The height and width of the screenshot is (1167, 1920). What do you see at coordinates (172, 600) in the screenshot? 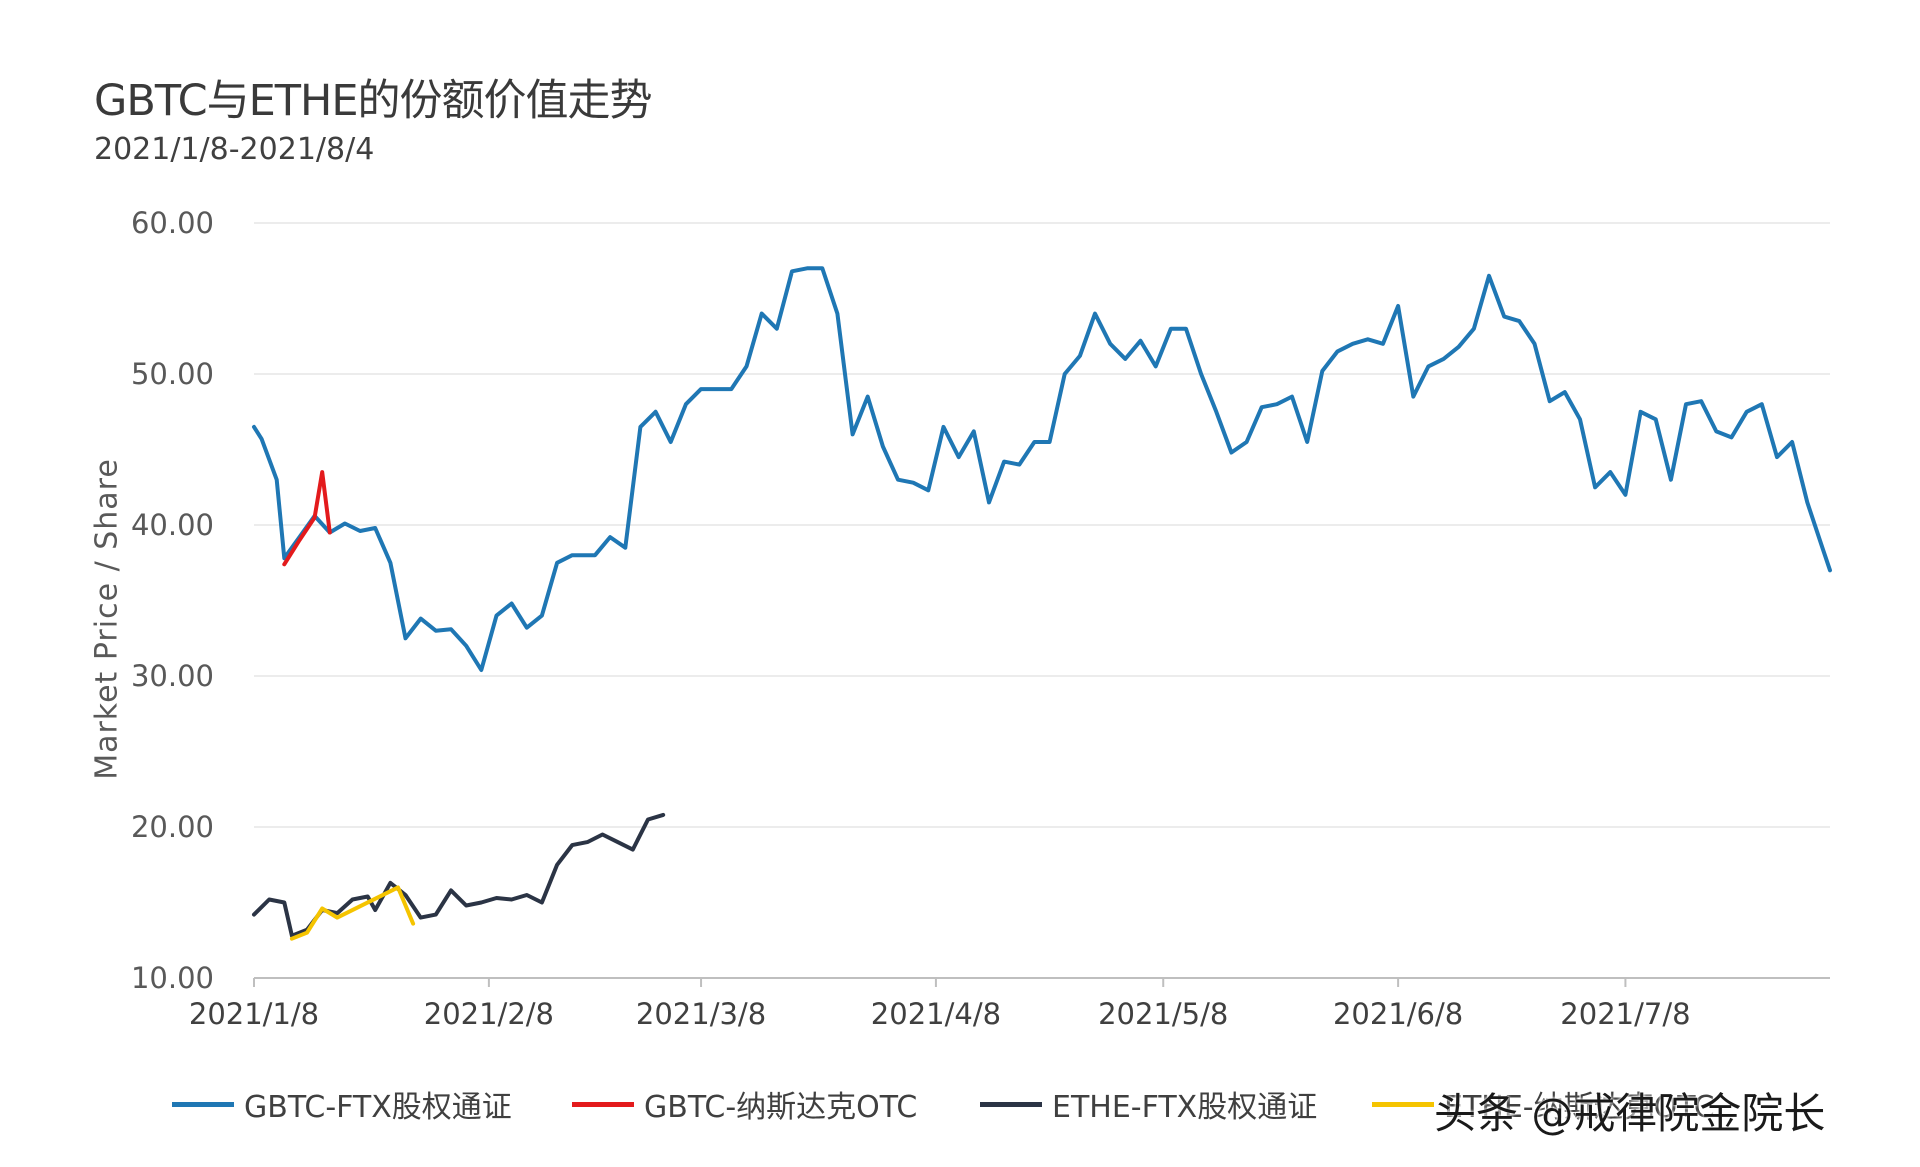
I see `y-axis-ticks: 60.00 50.00 40.00 30.00 20.00 10.00` at bounding box center [172, 600].